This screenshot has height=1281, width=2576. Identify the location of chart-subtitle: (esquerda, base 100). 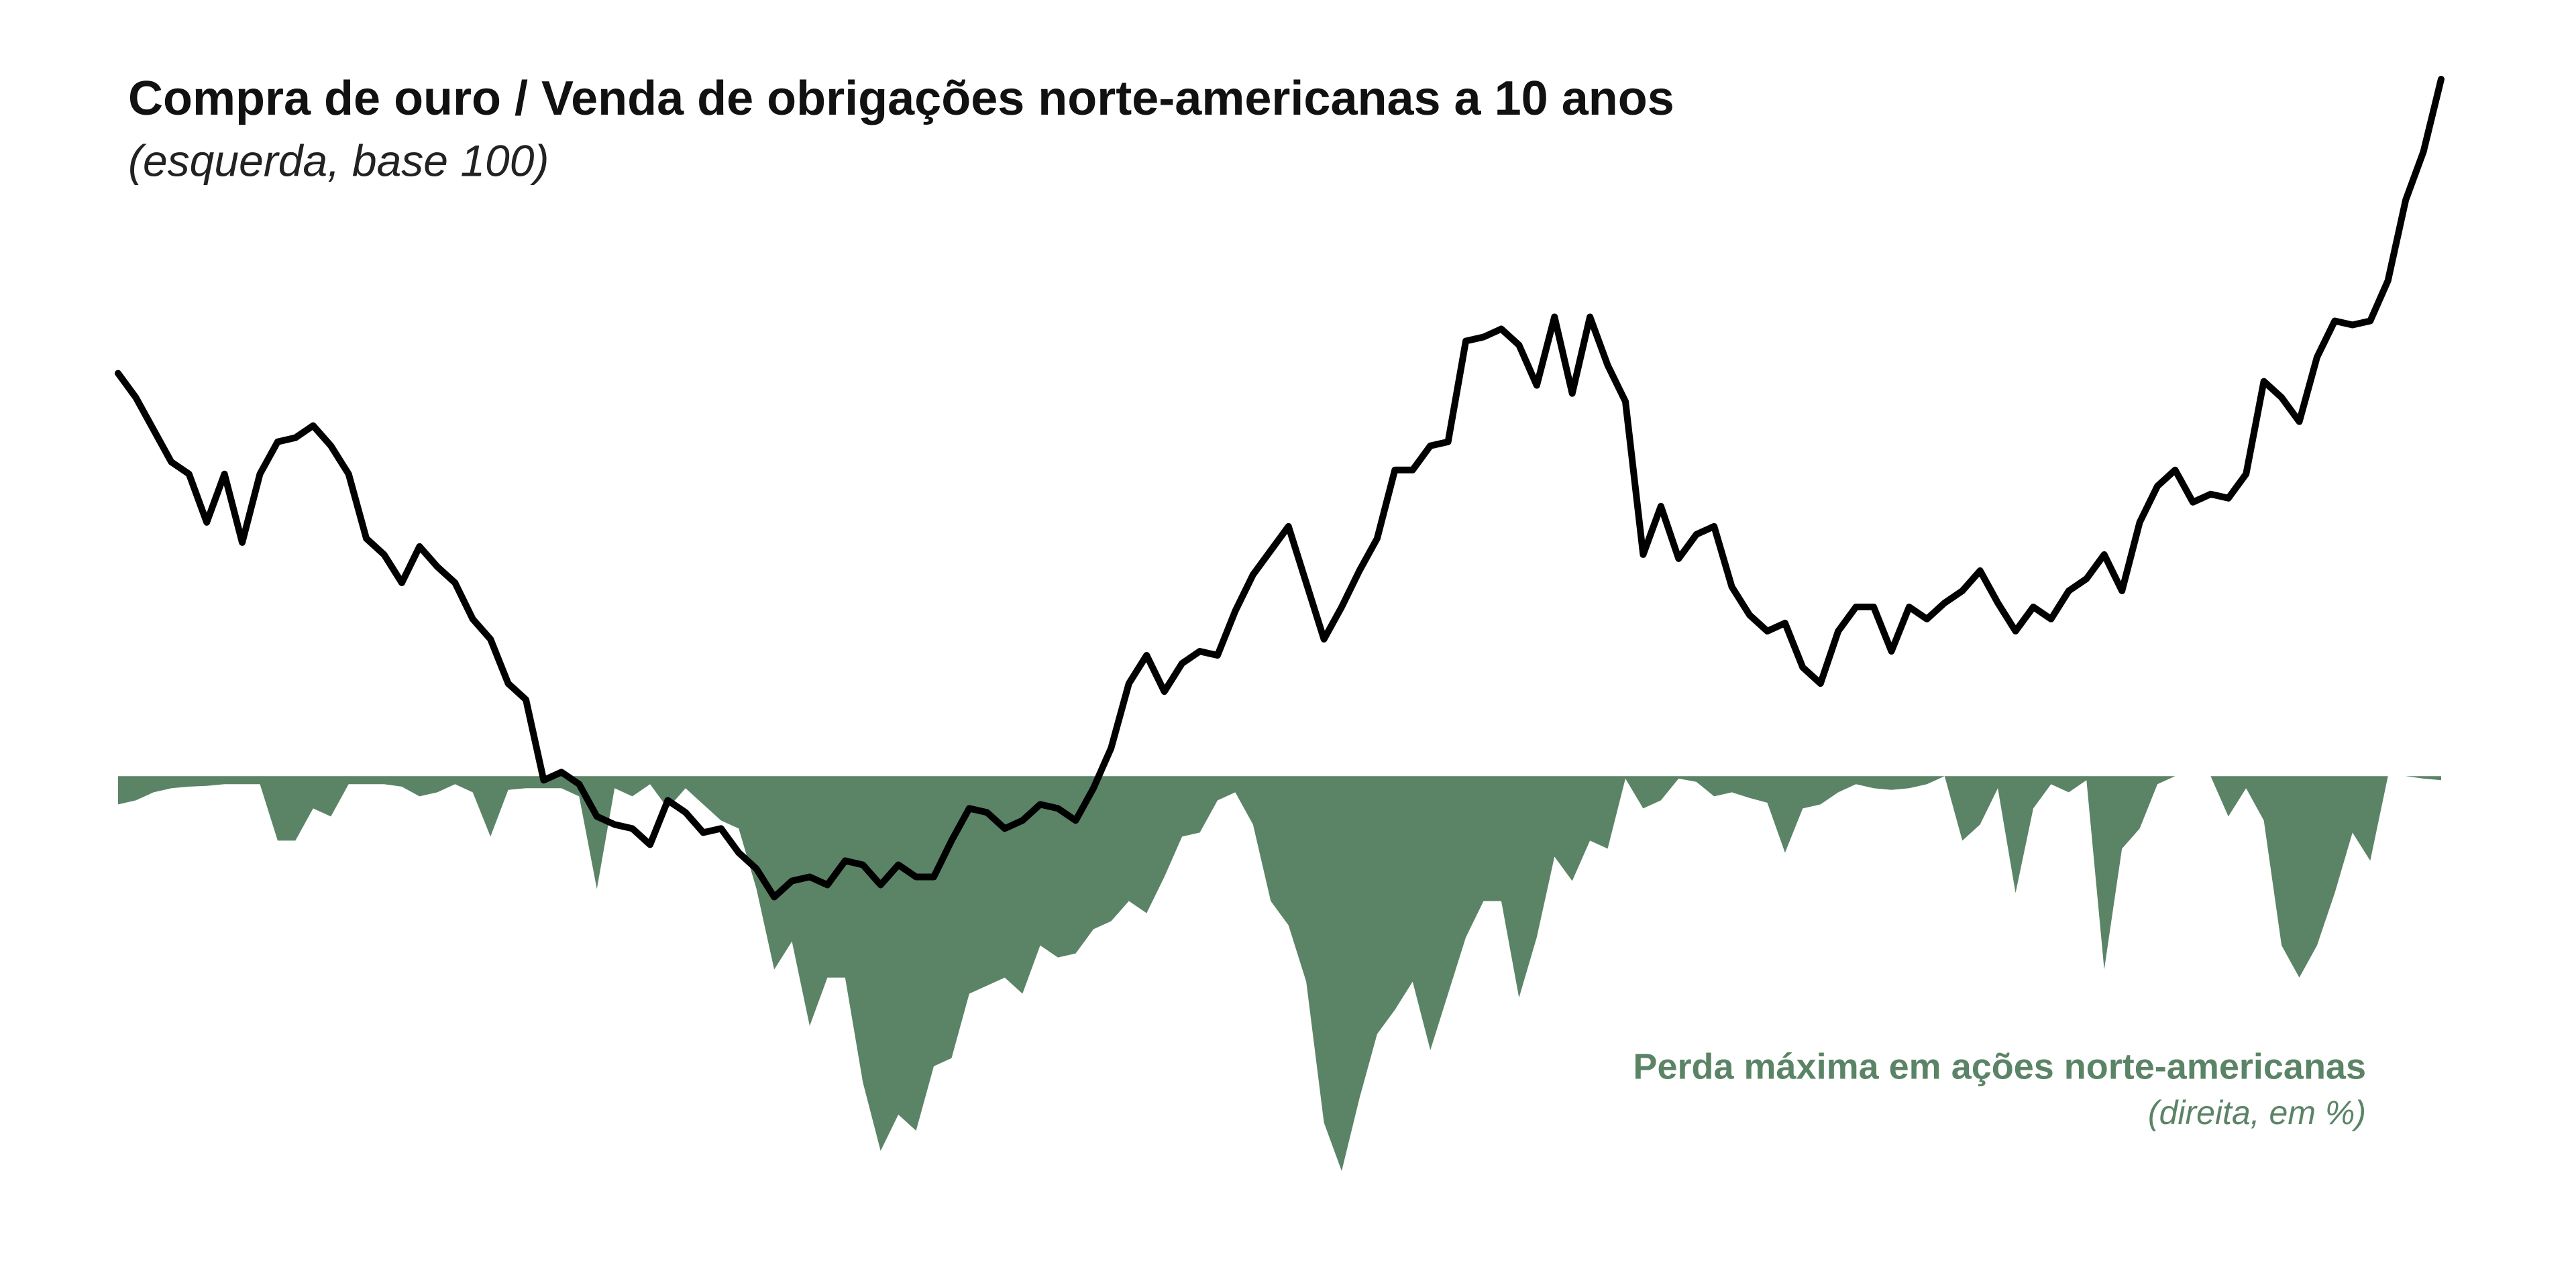
(338, 160).